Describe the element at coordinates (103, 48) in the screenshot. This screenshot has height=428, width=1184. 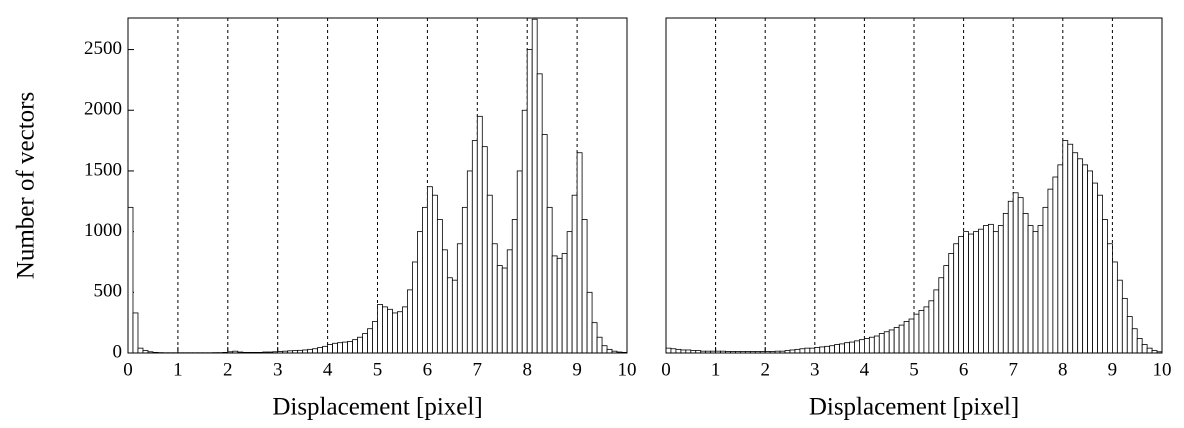
I see `y-tick-label: 2500` at that location.